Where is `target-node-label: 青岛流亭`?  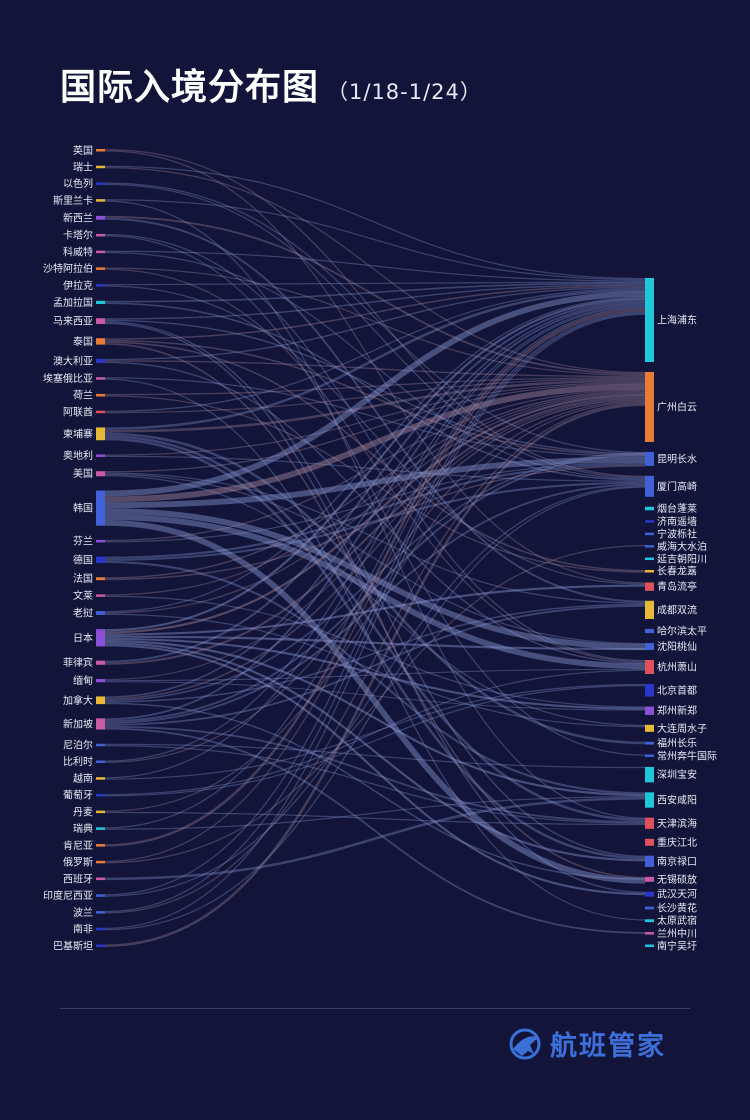 target-node-label: 青岛流亭 is located at coordinates (677, 586).